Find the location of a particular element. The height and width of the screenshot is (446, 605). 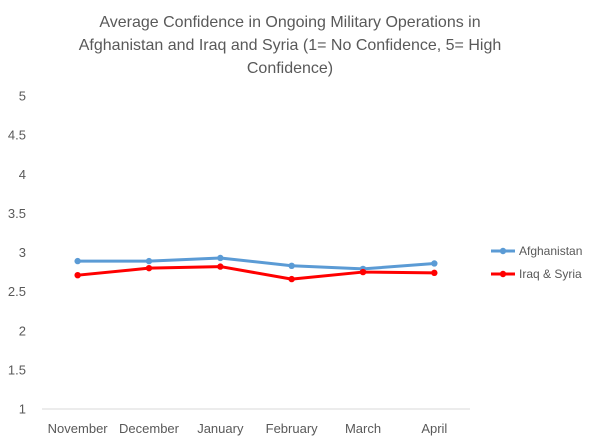

y-tick-label: 3.5 is located at coordinates (17, 213).